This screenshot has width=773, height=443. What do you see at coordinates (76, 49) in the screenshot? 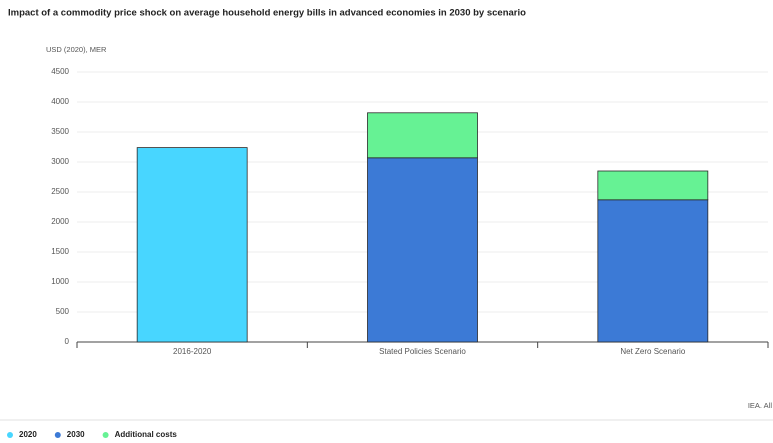
I see `y-axis-label: USD (2020), MER` at bounding box center [76, 49].